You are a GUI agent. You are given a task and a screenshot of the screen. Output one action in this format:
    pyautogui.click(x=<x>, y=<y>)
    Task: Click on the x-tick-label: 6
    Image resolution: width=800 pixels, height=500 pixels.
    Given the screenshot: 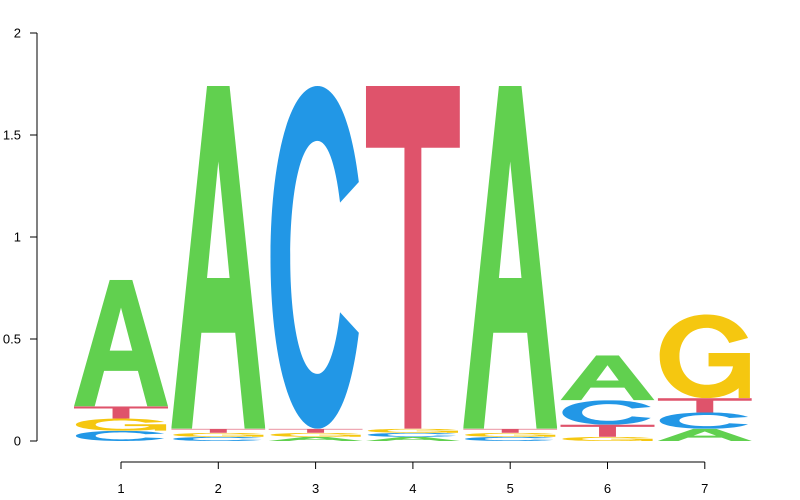 What is the action you would take?
    pyautogui.click(x=607, y=488)
    